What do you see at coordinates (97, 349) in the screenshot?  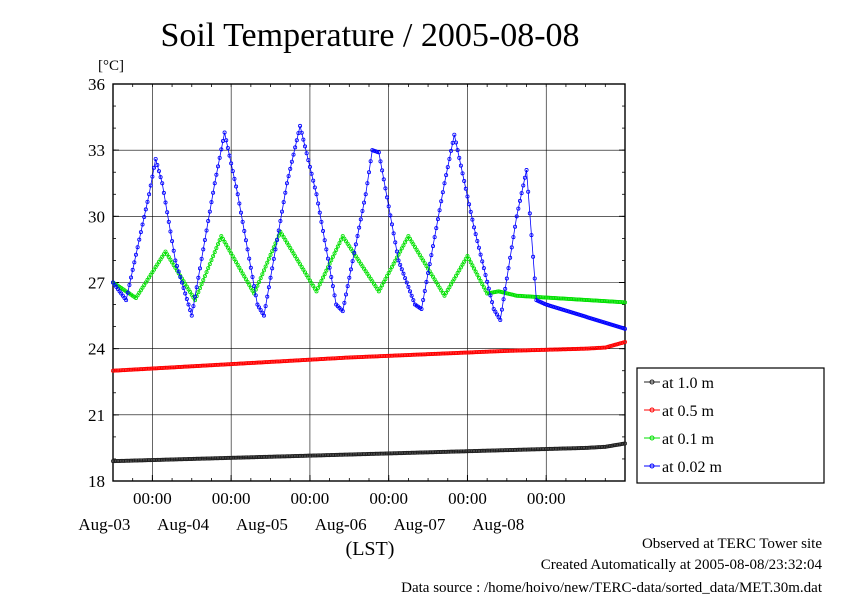 I see `y-tick-label: 24` at bounding box center [97, 349].